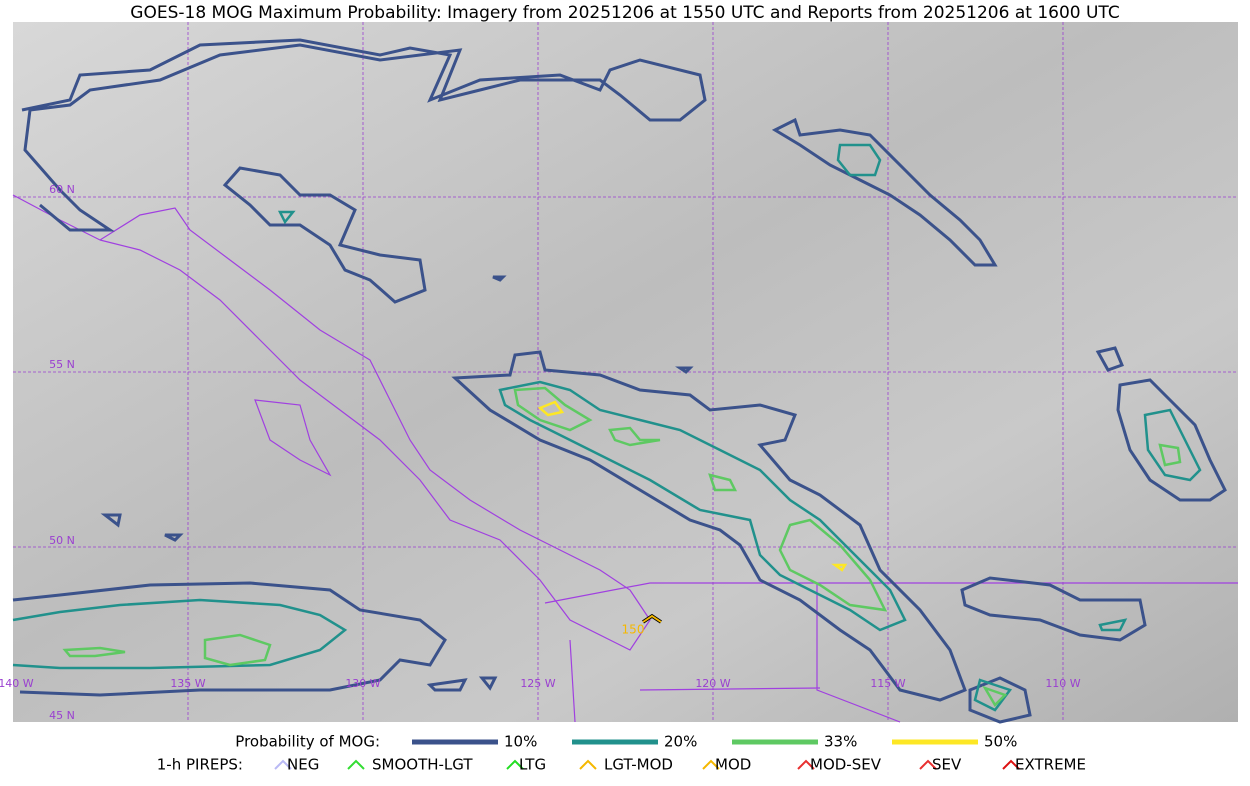 This screenshot has width=1250, height=786. What do you see at coordinates (840, 742) in the screenshot?
I see `legend-label: 33%` at bounding box center [840, 742].